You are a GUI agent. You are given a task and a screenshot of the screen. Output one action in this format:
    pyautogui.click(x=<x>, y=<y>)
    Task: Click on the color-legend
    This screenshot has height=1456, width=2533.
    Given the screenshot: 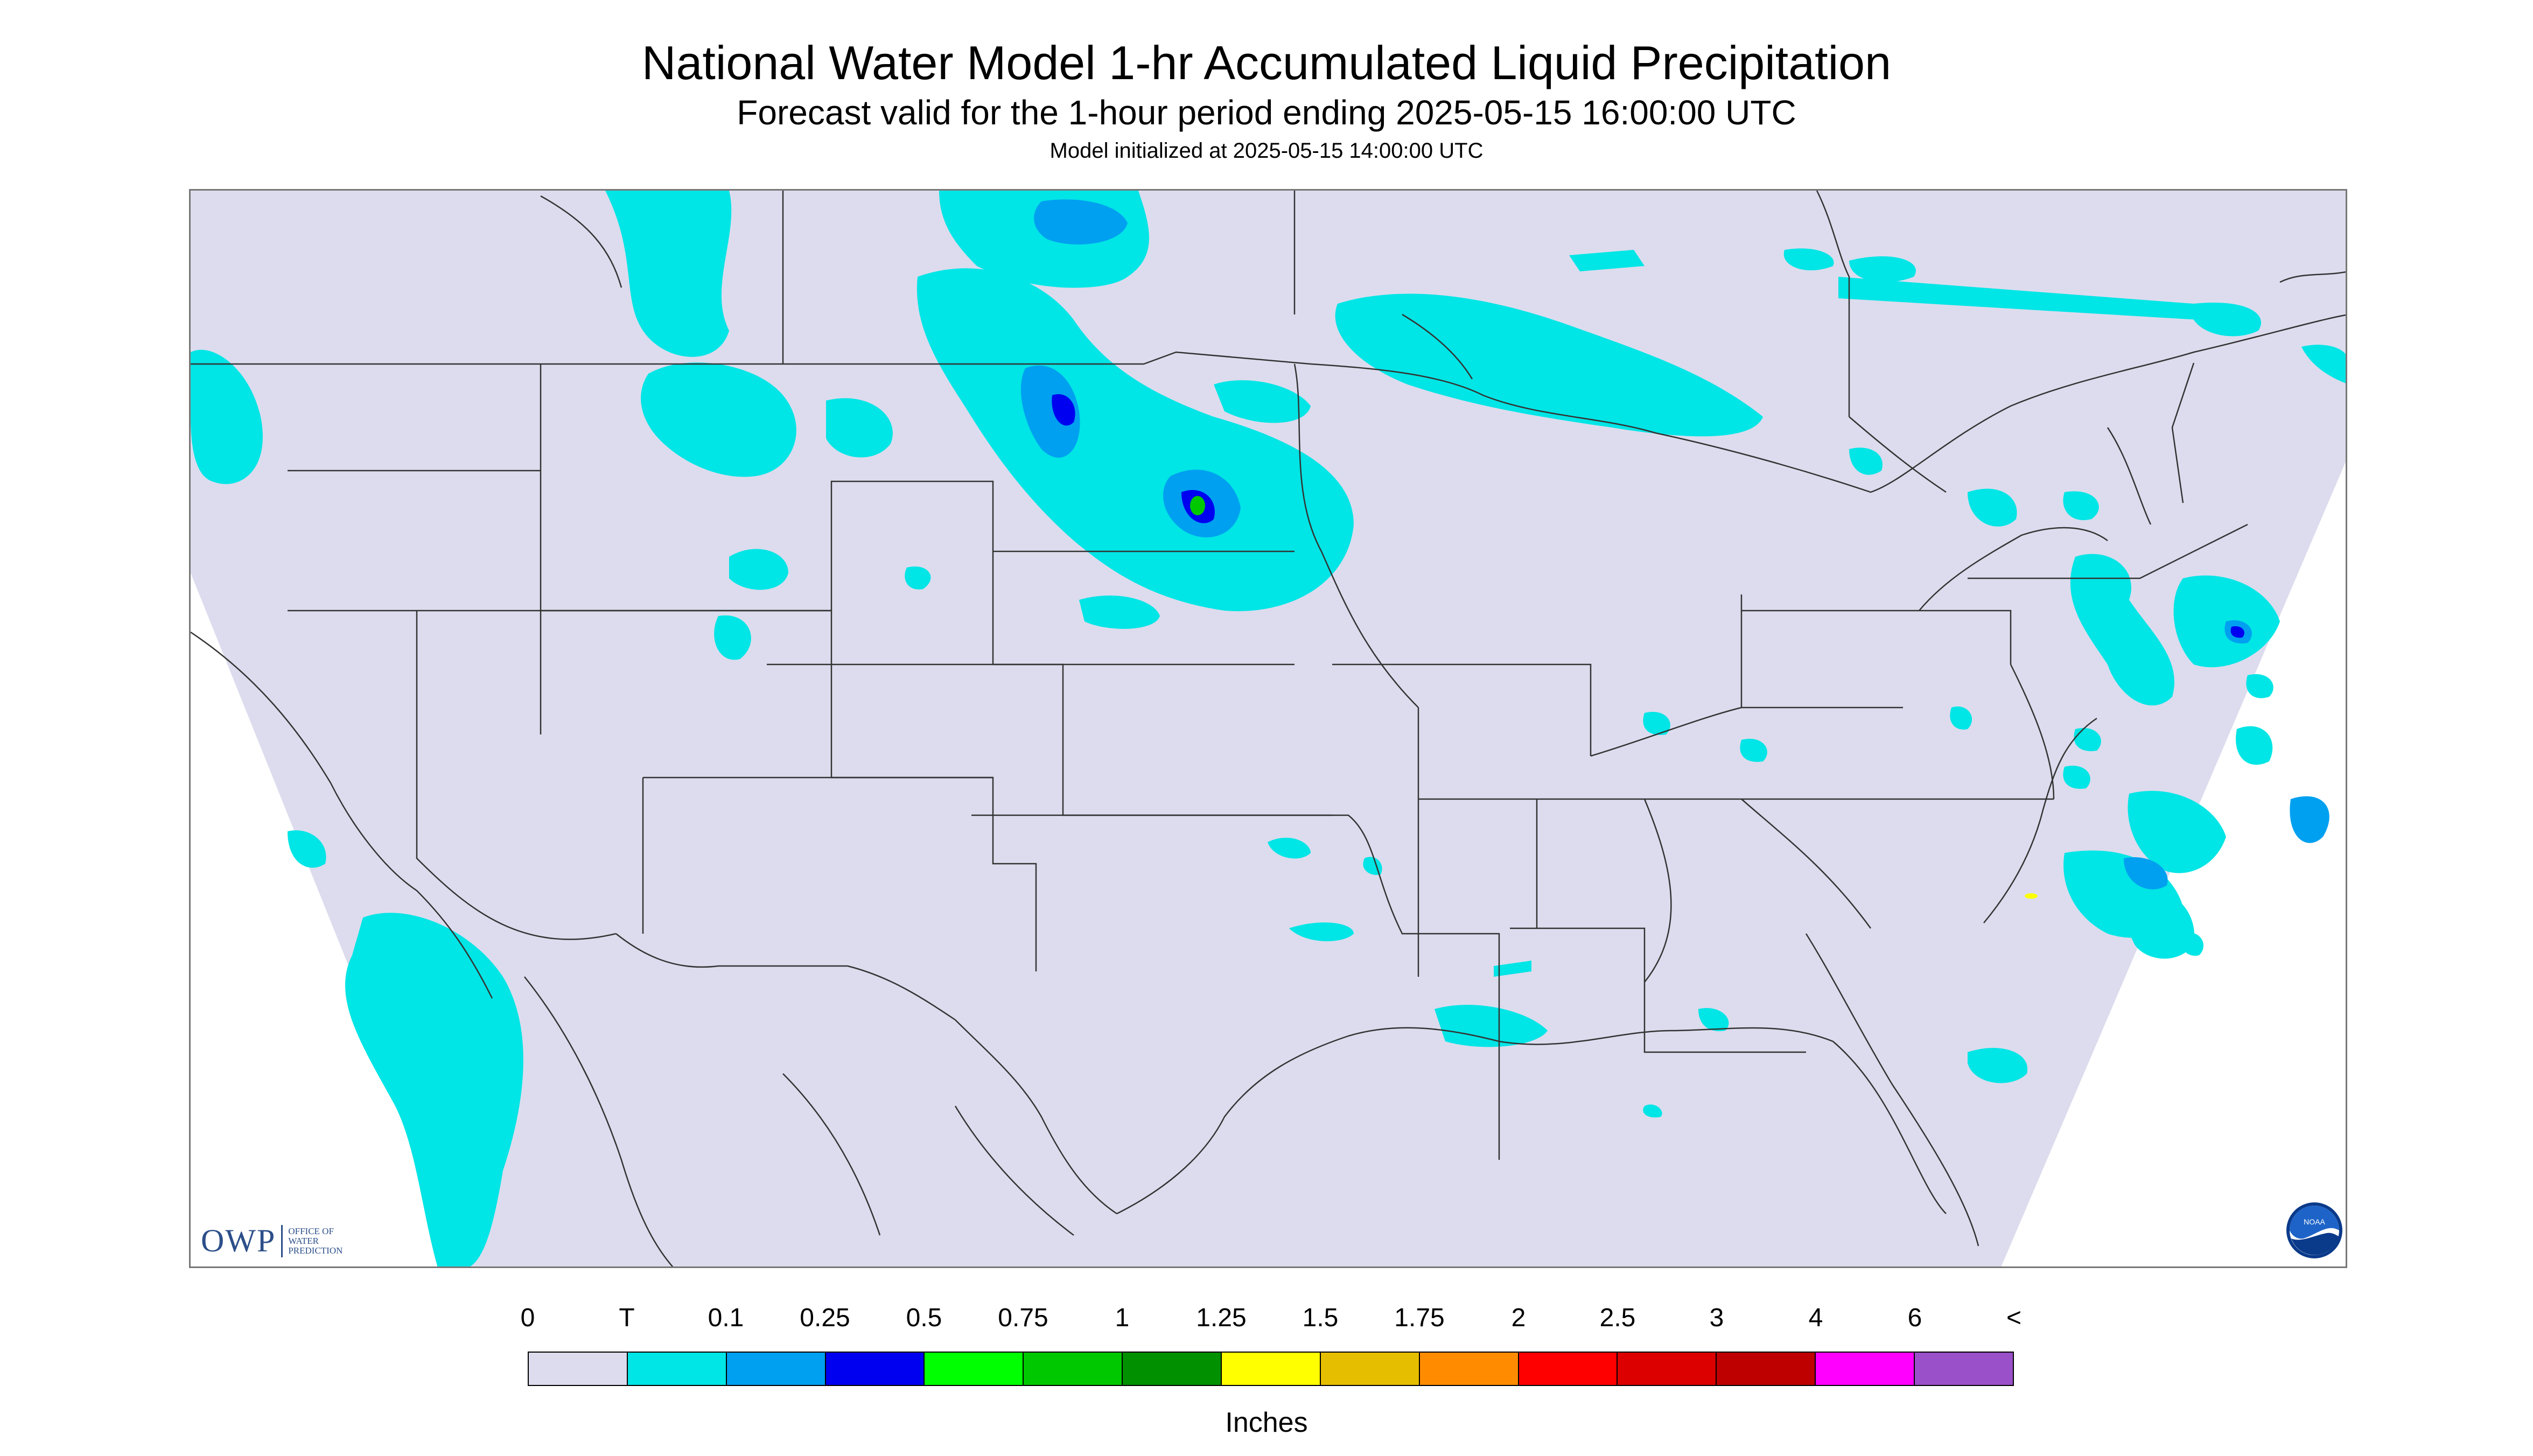 What is the action you would take?
    pyautogui.click(x=1271, y=1369)
    